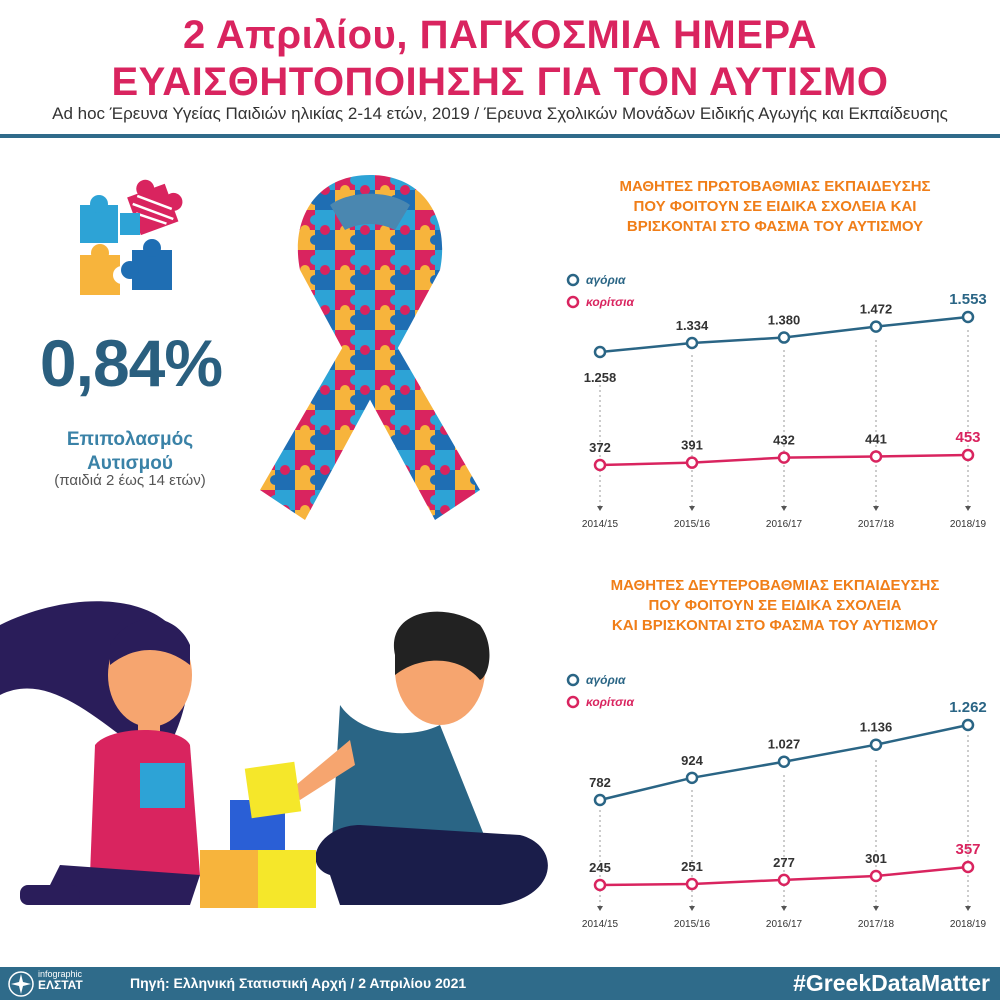  Describe the element at coordinates (130, 480) in the screenshot. I see `prevalence-sublabel: (παιδιά 2 έως 14 ετών)` at that location.